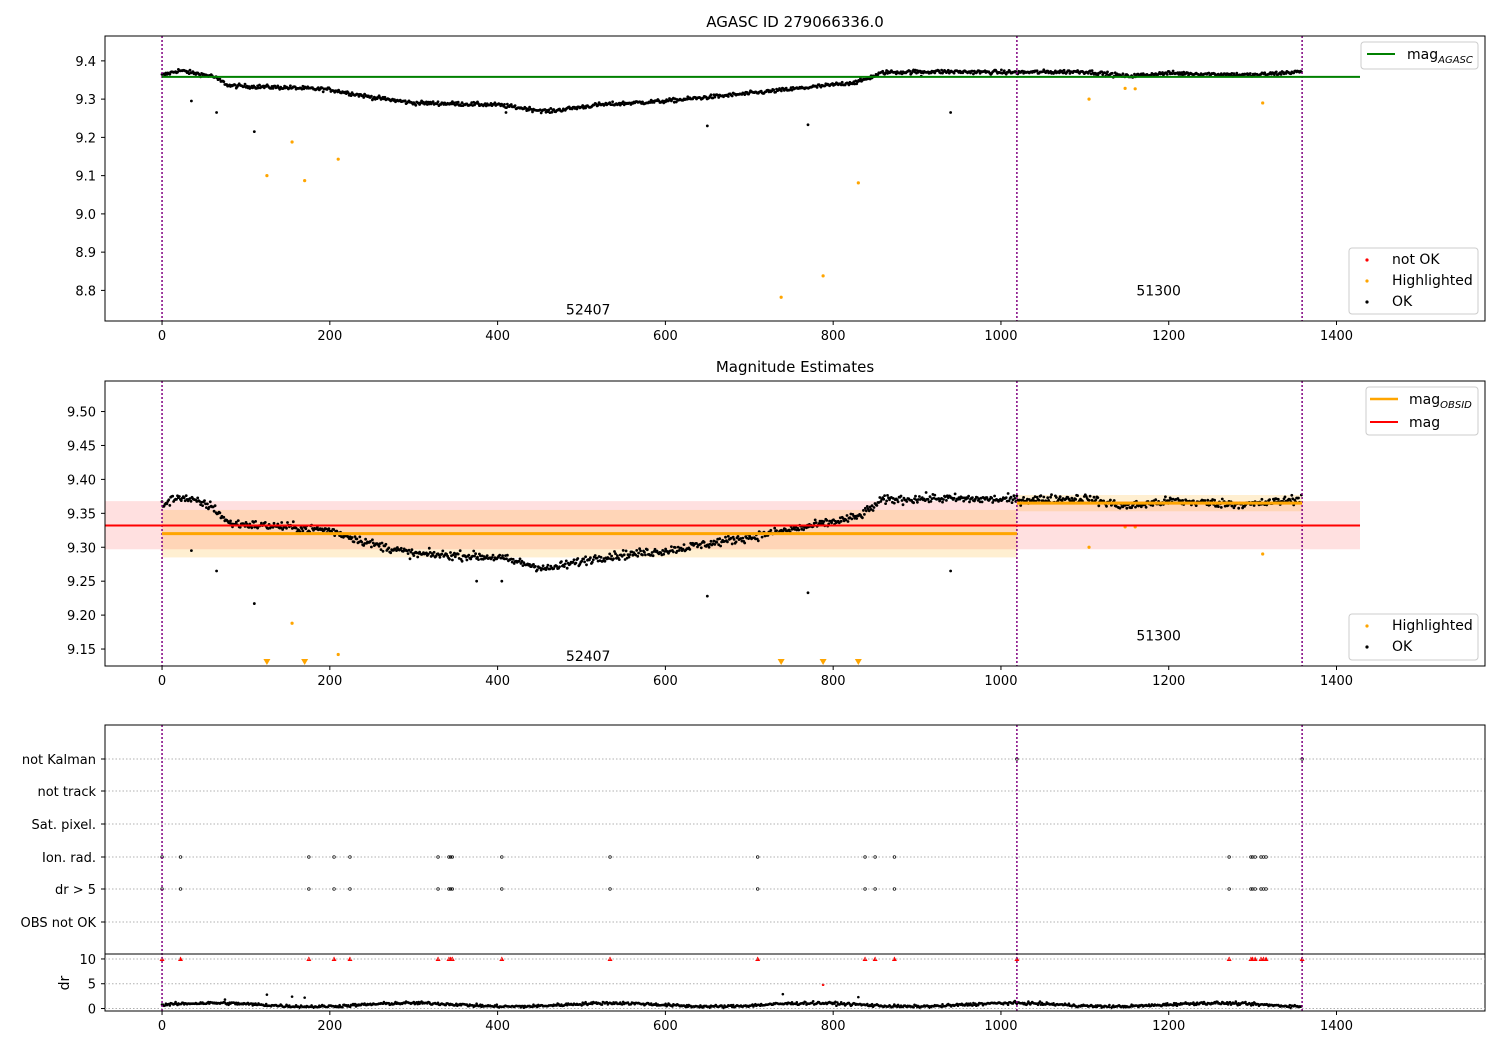  Describe the element at coordinates (85, 215) in the screenshot. I see `y-tick-label: 9.0` at that location.